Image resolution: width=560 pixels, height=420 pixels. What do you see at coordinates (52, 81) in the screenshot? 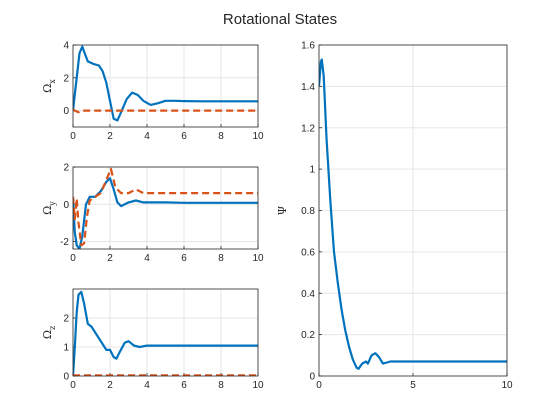
I see `y-axis-label-subscript: x` at bounding box center [52, 81].